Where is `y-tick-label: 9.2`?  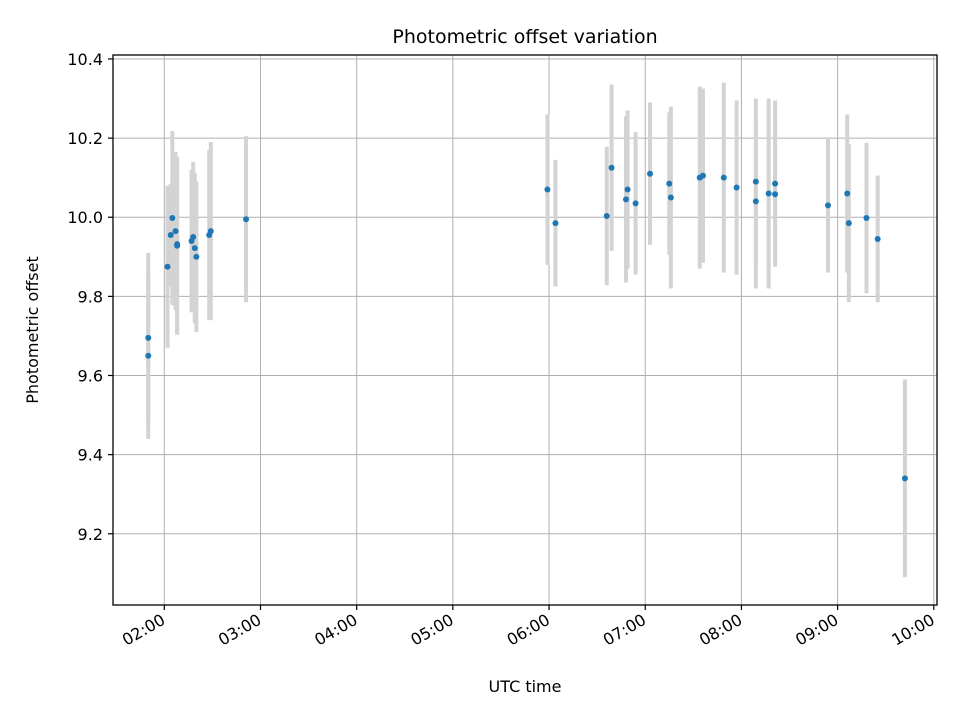
y-tick-label: 9.2 is located at coordinates (90, 534).